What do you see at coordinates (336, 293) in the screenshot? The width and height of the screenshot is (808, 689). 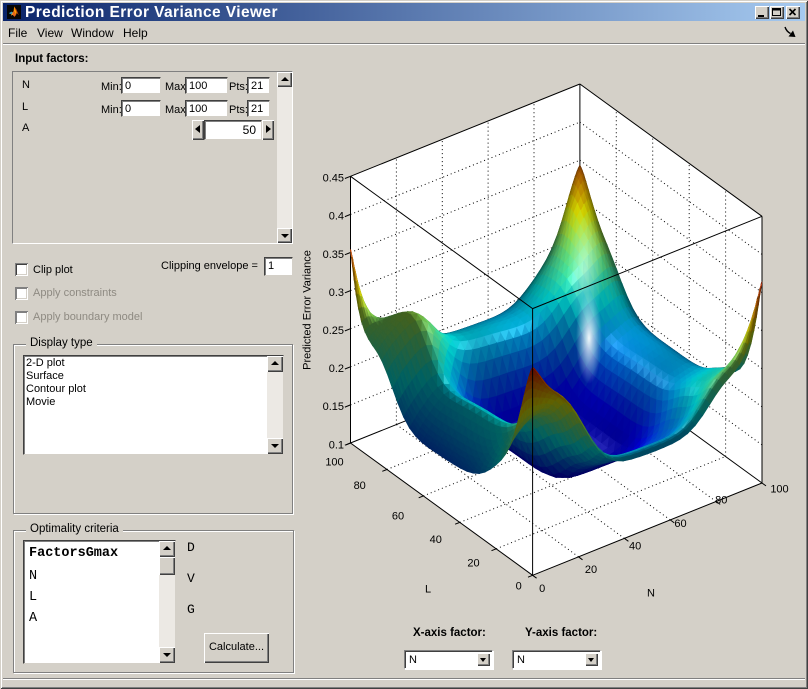 I see `svg-text: 0.3` at bounding box center [336, 293].